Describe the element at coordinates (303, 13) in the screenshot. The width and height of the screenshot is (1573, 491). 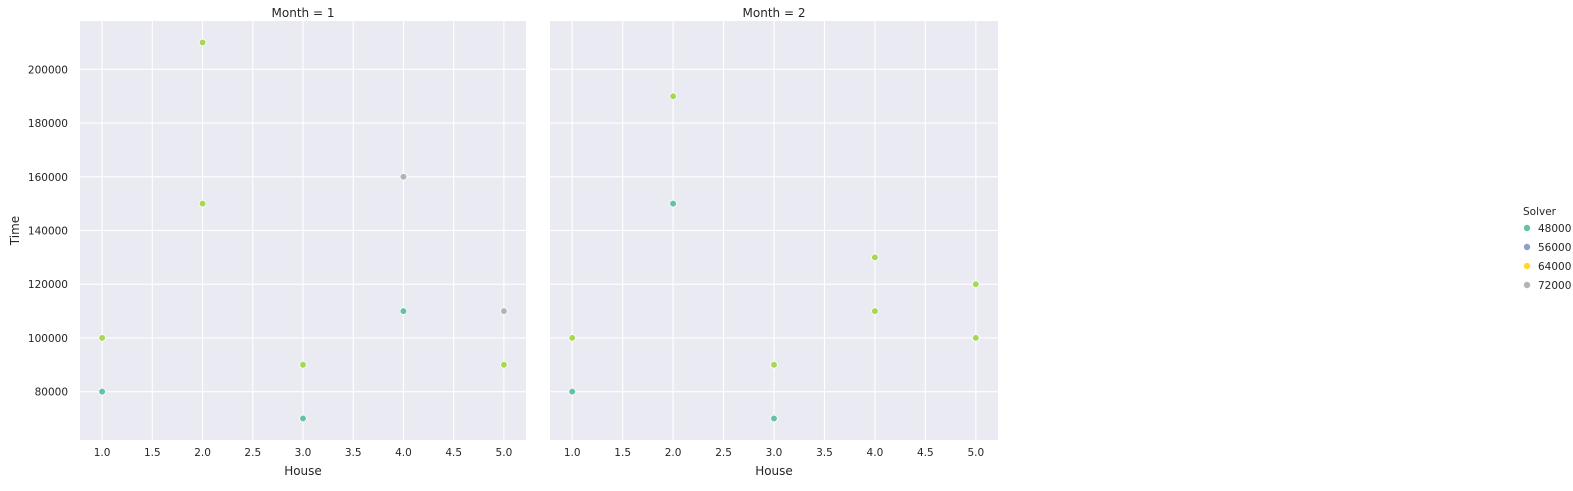
I see `panel-title: Month = 1` at that location.